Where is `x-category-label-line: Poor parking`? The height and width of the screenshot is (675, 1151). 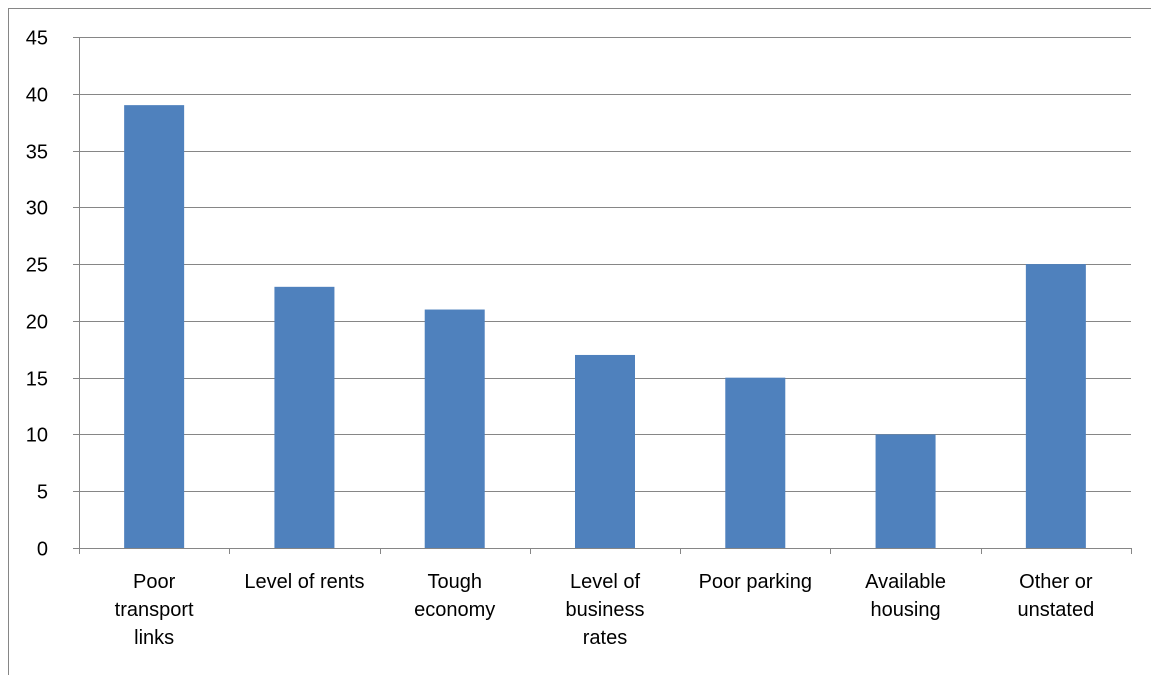
x-category-label-line: Poor parking is located at coordinates (755, 582).